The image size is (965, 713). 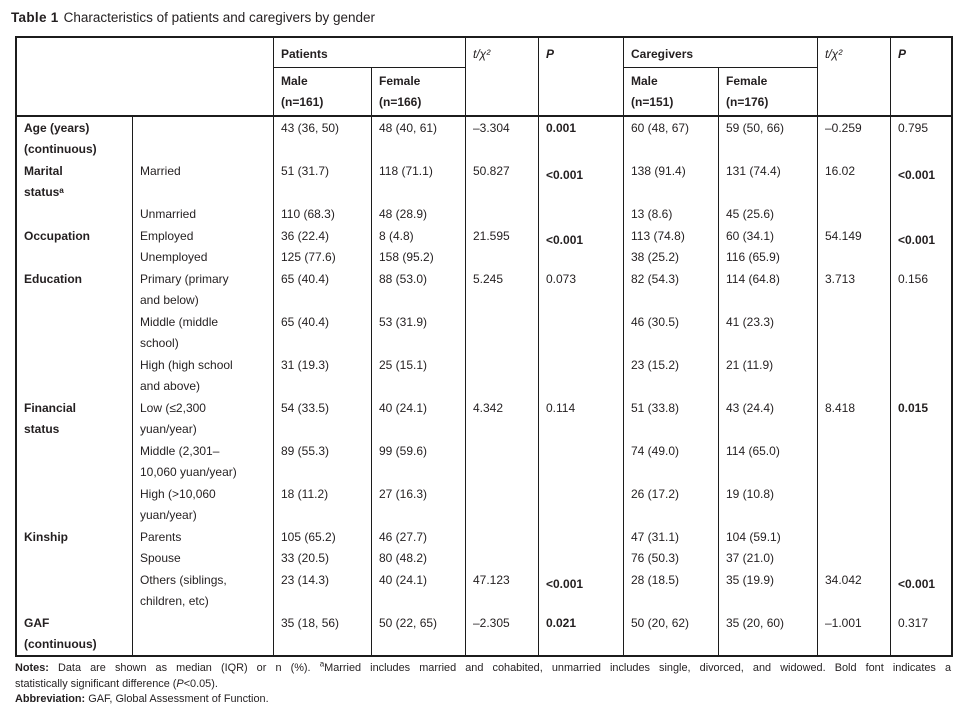 I want to click on cell-cm: 76 (50.3), so click(x=670, y=558).